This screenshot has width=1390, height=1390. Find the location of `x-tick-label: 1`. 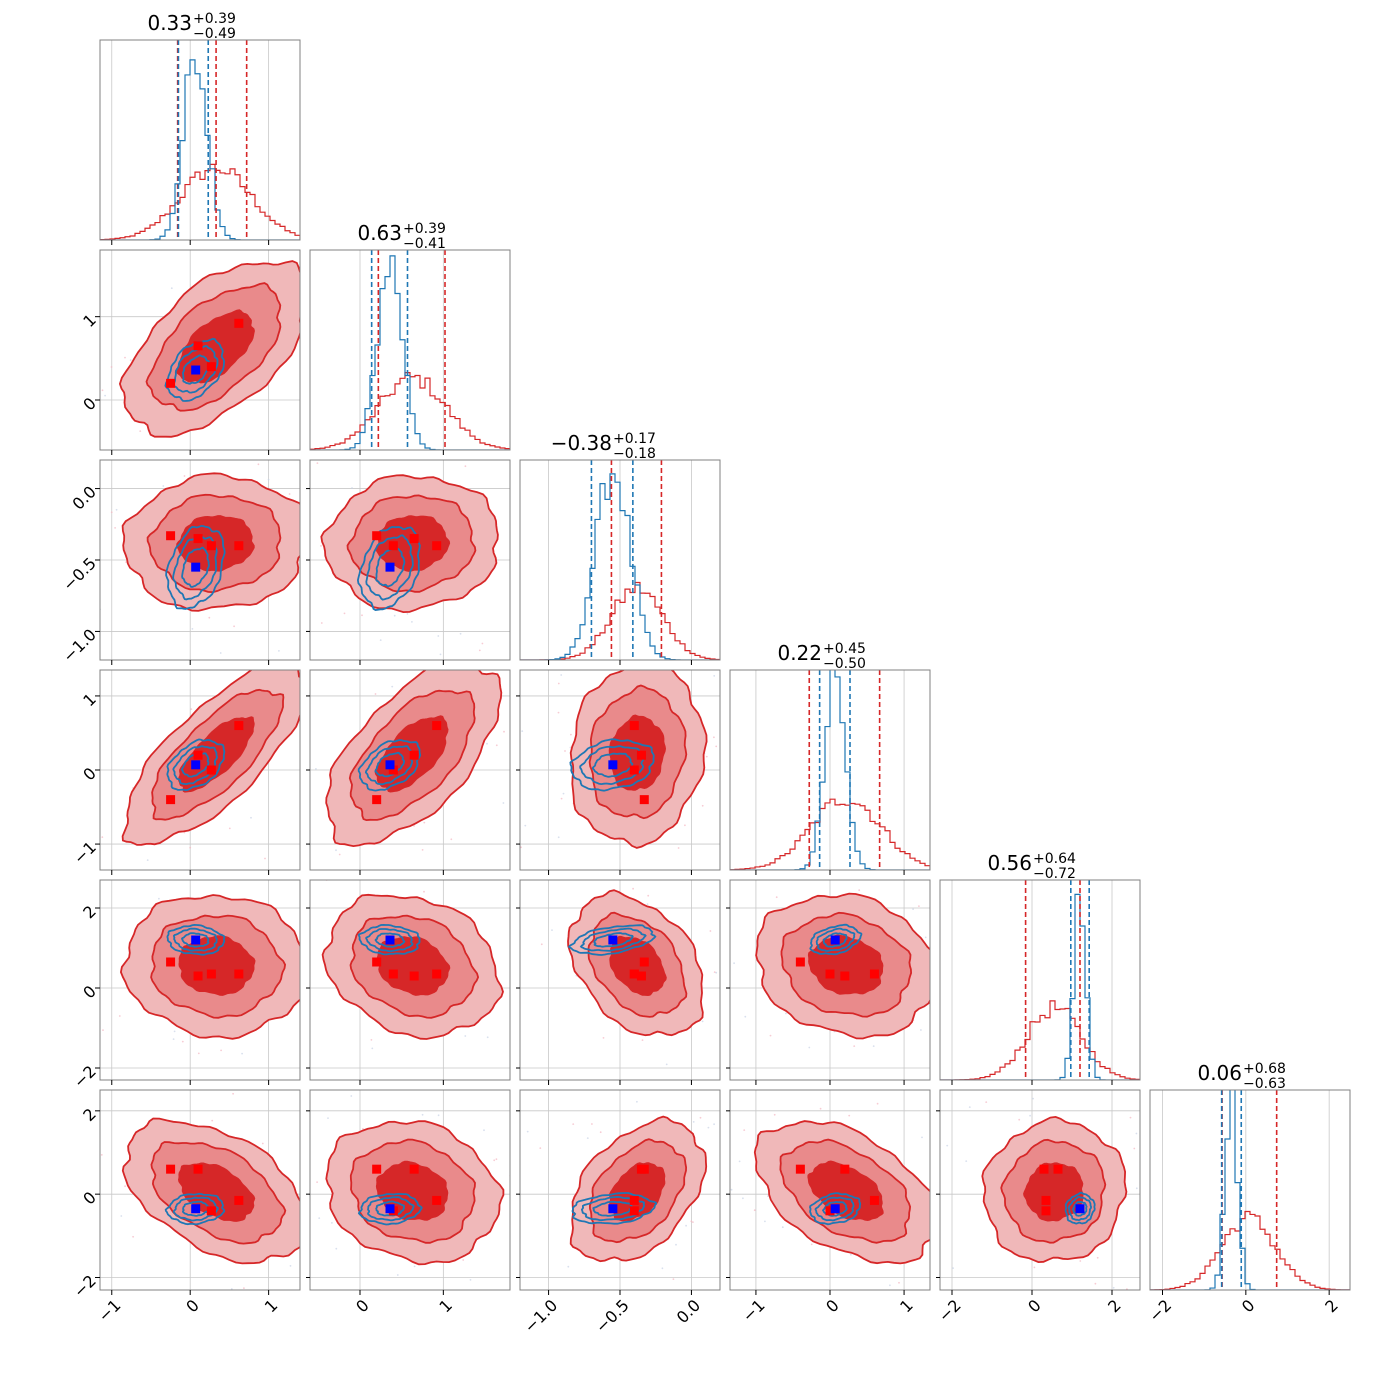

x-tick-label: 1 is located at coordinates (906, 1306).